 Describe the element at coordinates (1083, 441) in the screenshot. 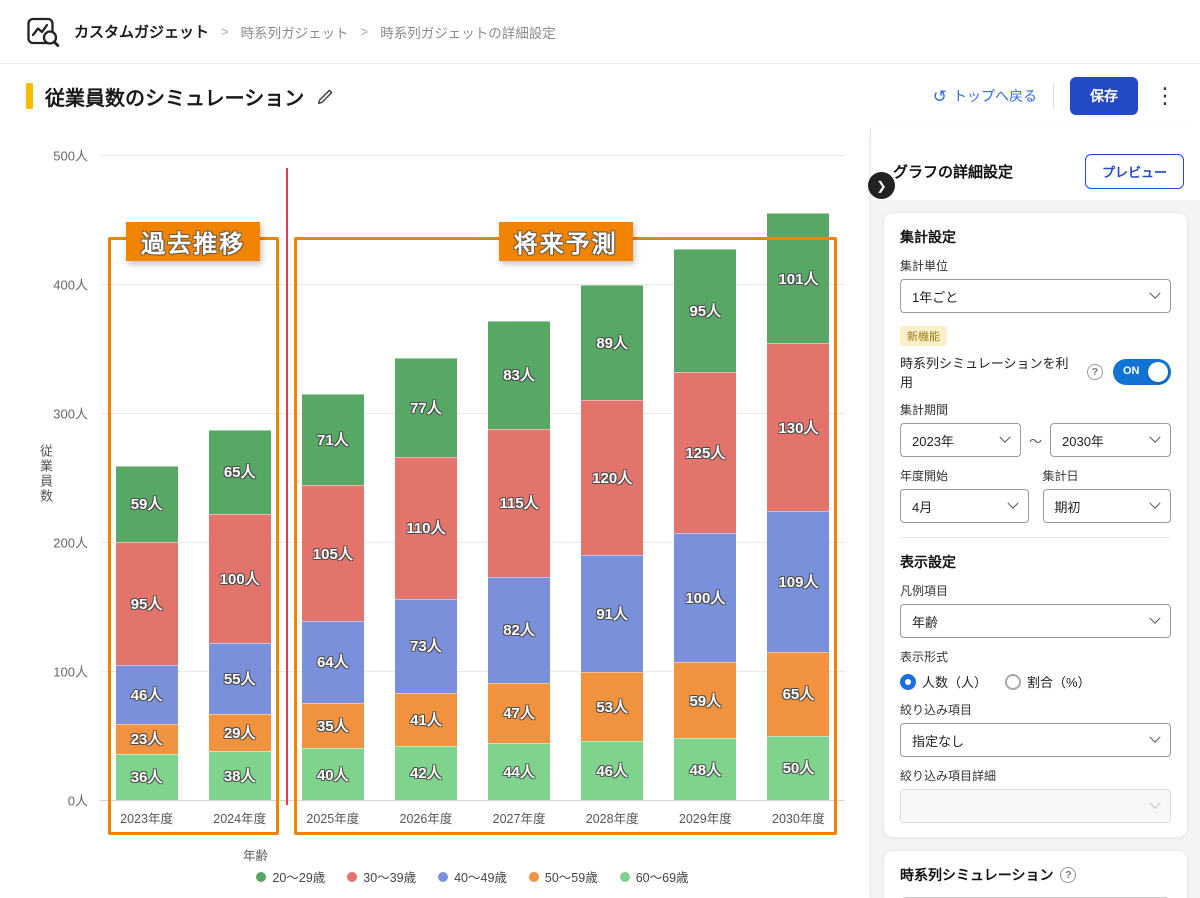

I see `period-to-value: 2030年` at that location.